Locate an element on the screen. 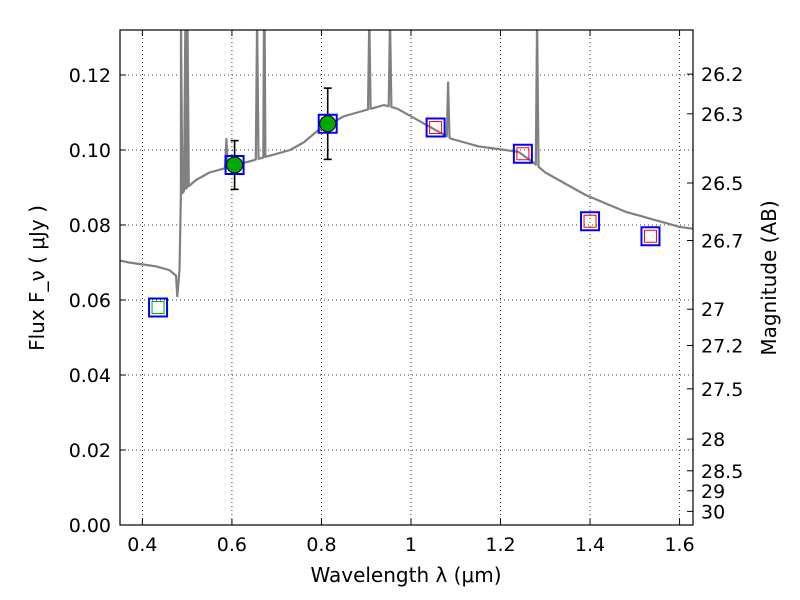 This screenshot has height=600, width=800. x-axis-title: Wavelength λ (μm) is located at coordinates (405, 575).